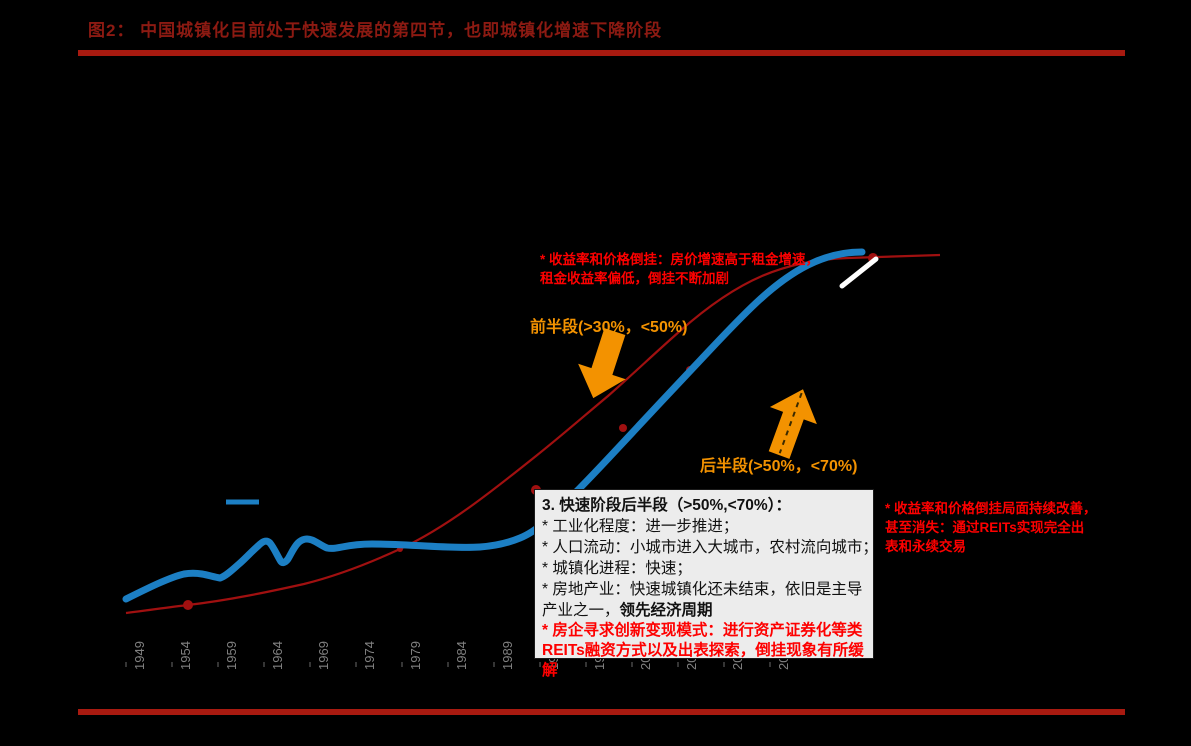  I want to click on annotation-red-top-line1: * 收益率和价格倒挂：房价增速高于租金增速，, so click(680, 259).